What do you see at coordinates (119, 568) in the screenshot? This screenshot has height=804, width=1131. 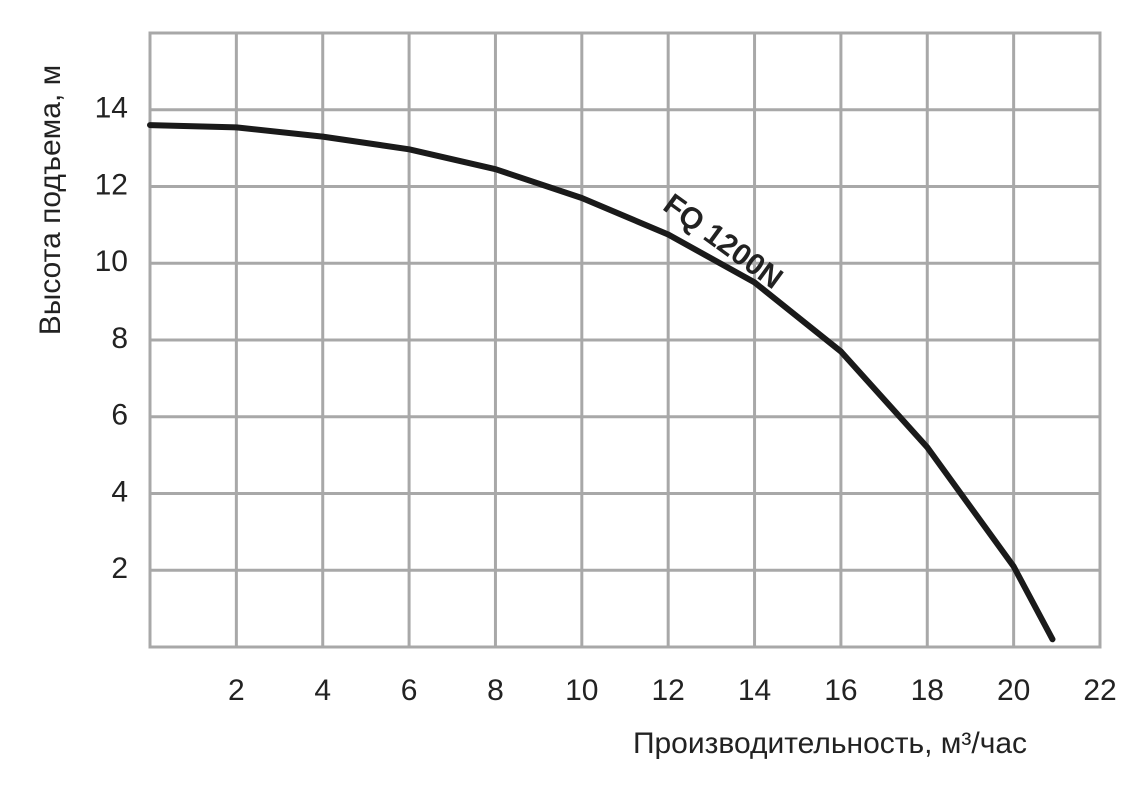 I see `y-tick-label: 2` at bounding box center [119, 568].